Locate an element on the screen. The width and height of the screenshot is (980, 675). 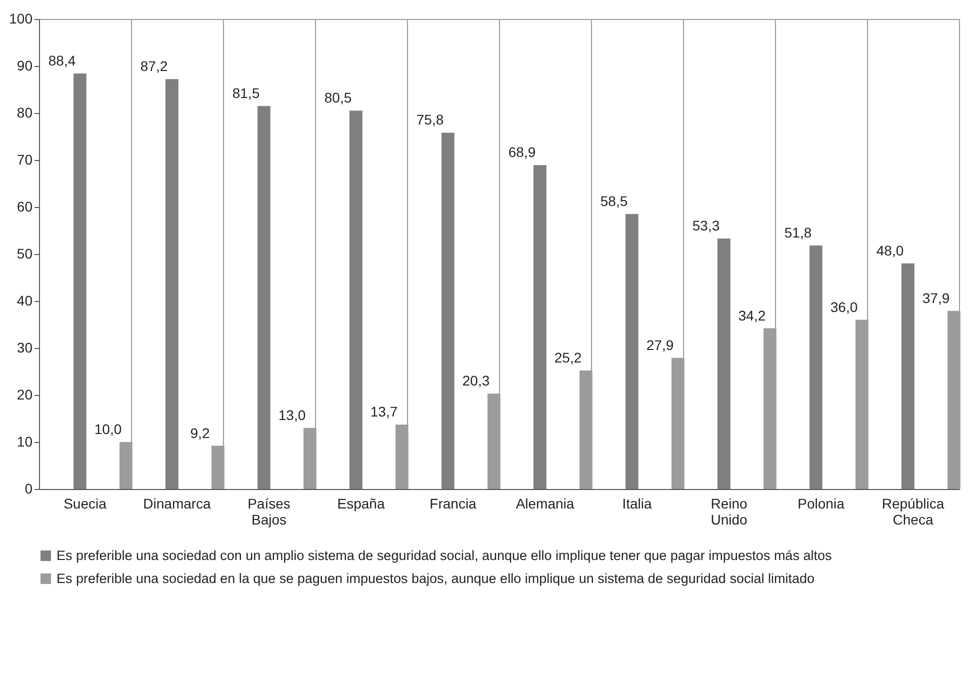
text: 53,3 is located at coordinates (706, 225).